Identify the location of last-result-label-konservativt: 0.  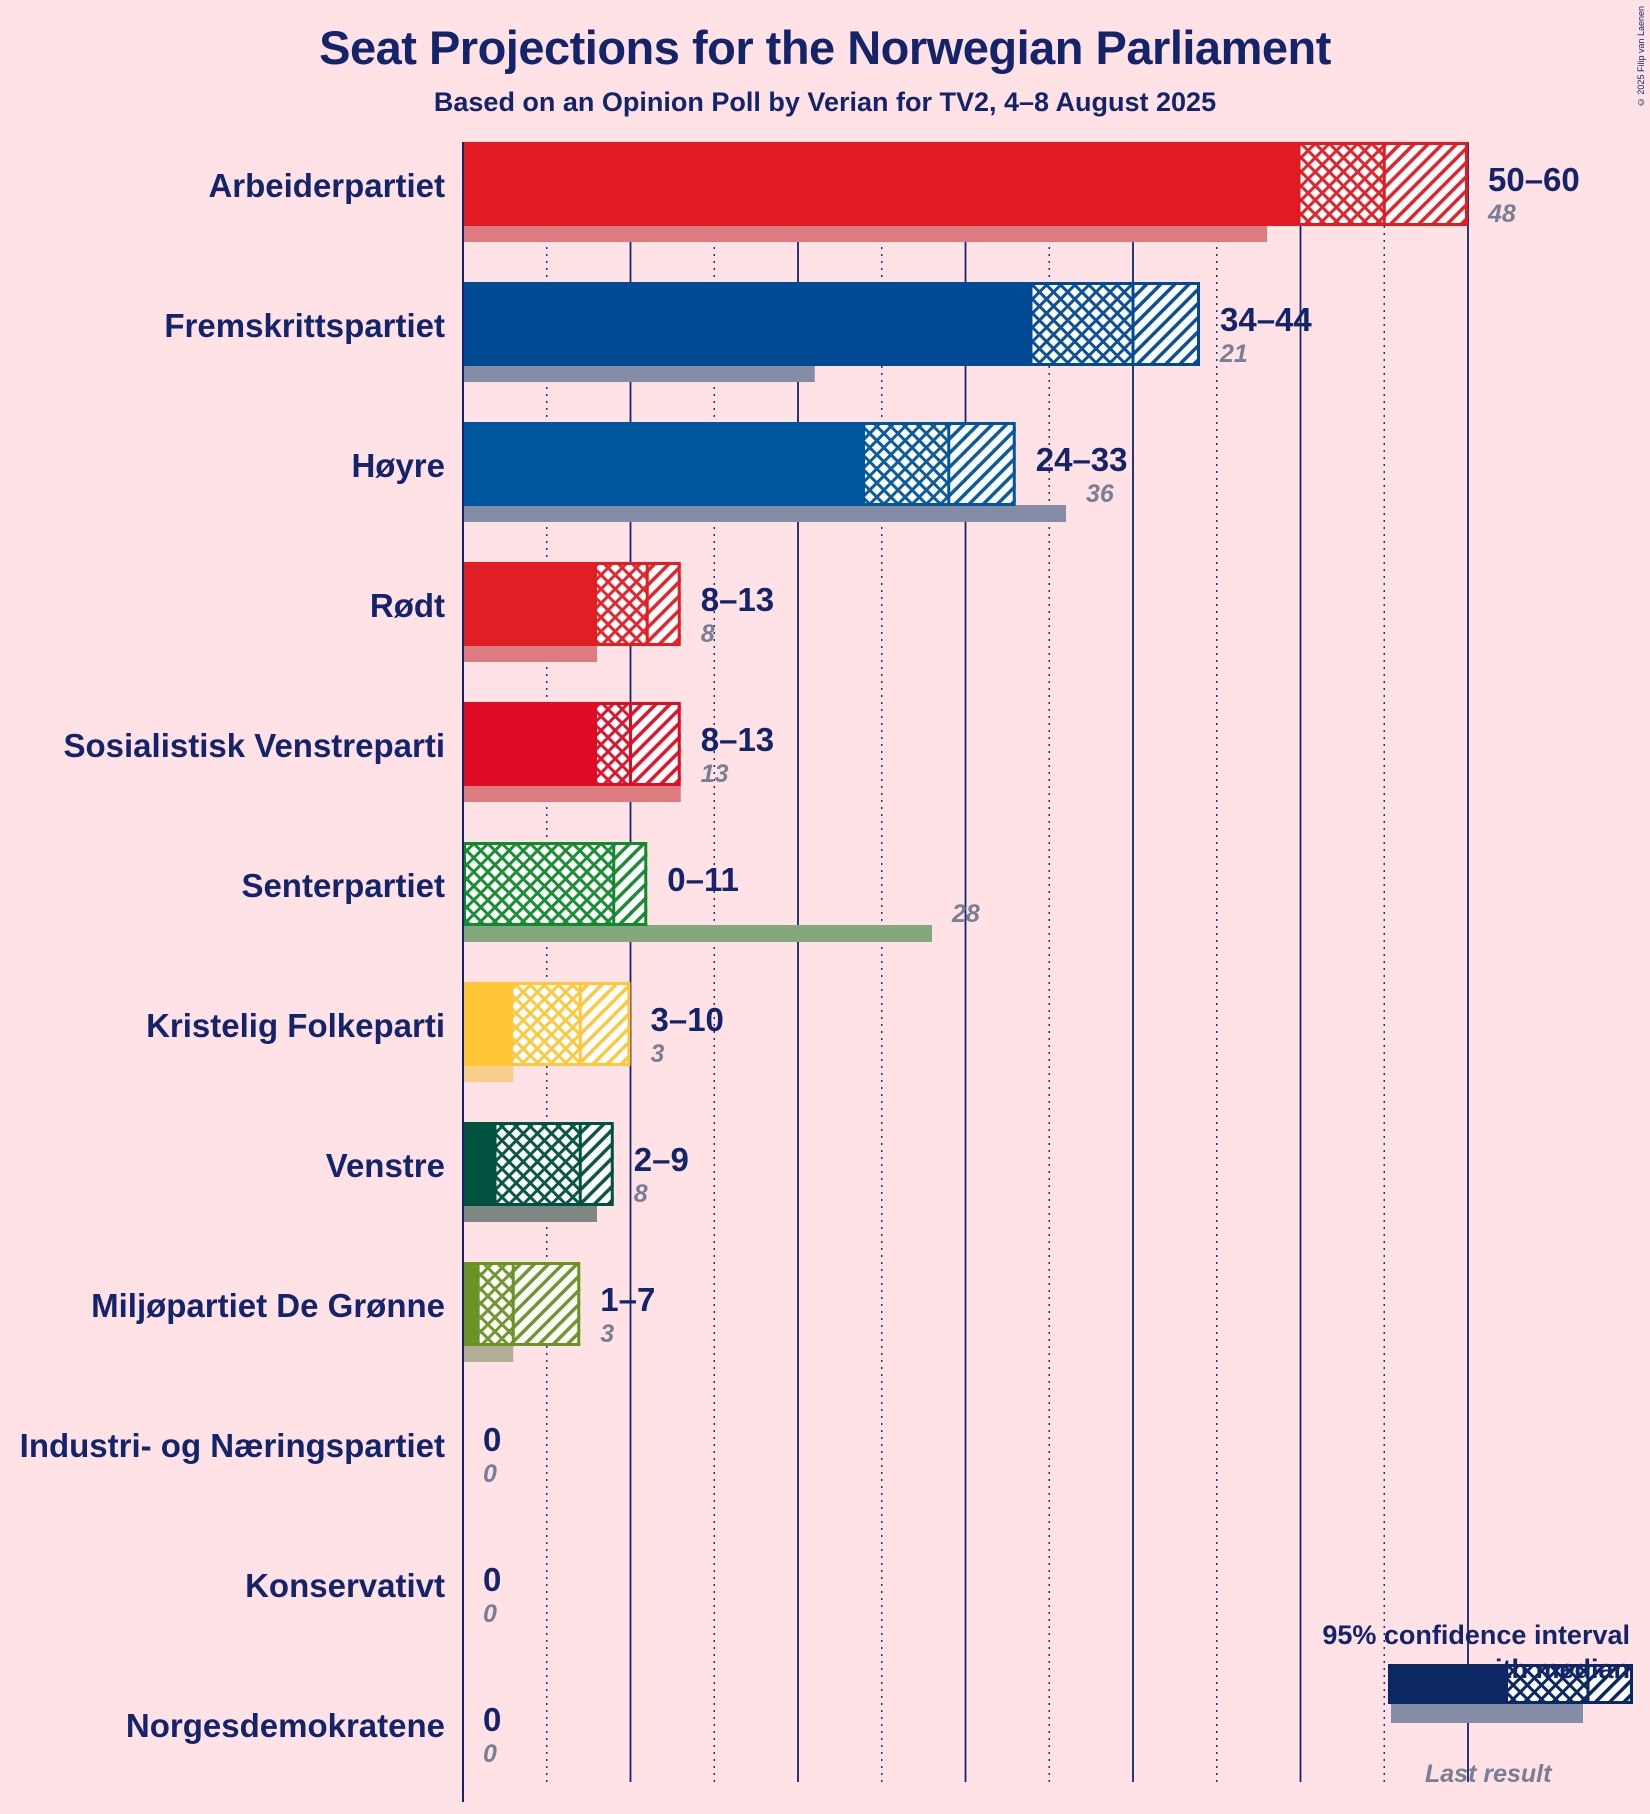
(490, 1614).